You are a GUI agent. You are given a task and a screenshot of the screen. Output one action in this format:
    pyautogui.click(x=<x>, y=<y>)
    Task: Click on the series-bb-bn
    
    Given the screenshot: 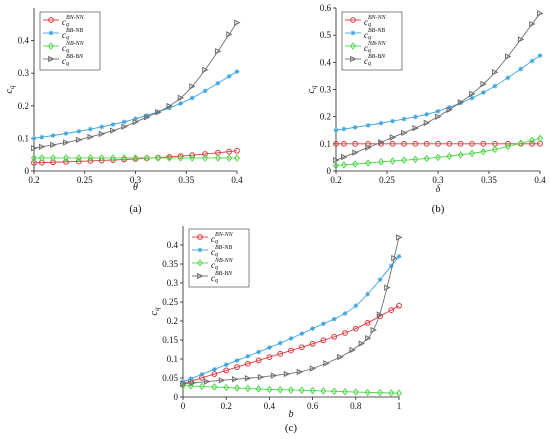 What is the action you would take?
    pyautogui.click(x=438, y=87)
    